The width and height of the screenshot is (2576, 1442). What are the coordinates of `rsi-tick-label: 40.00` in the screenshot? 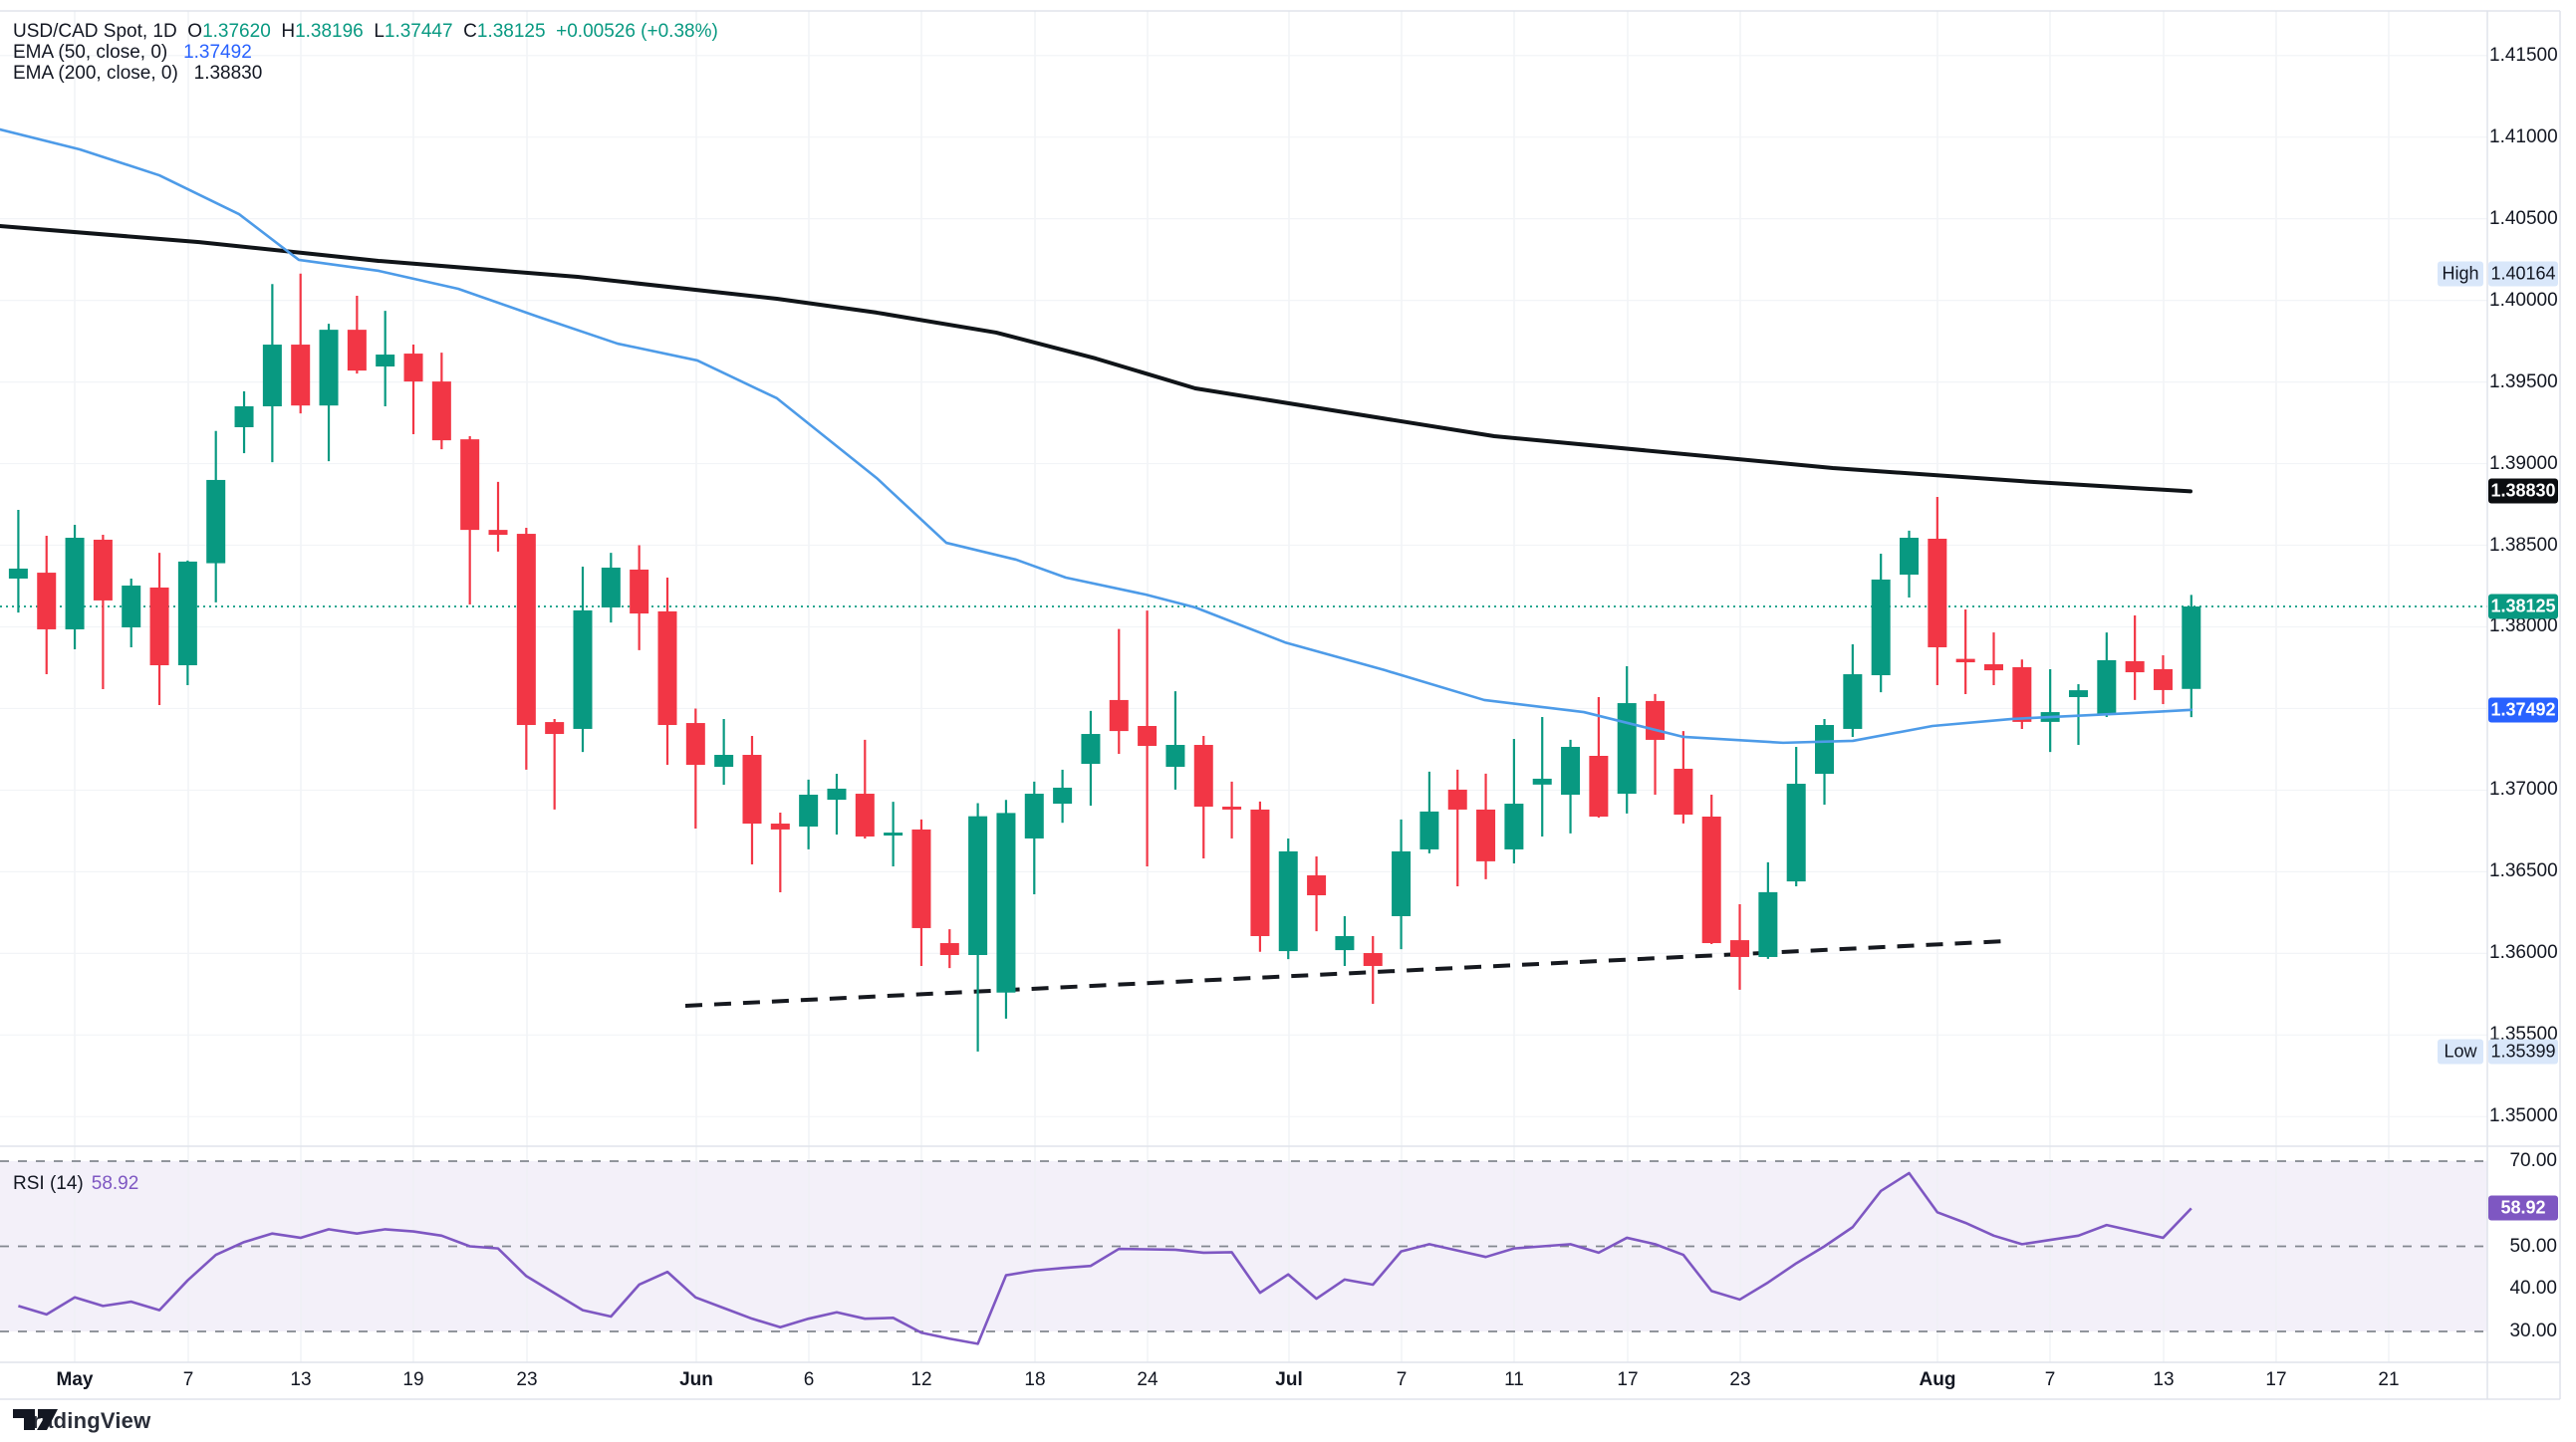 It's located at (2533, 1289).